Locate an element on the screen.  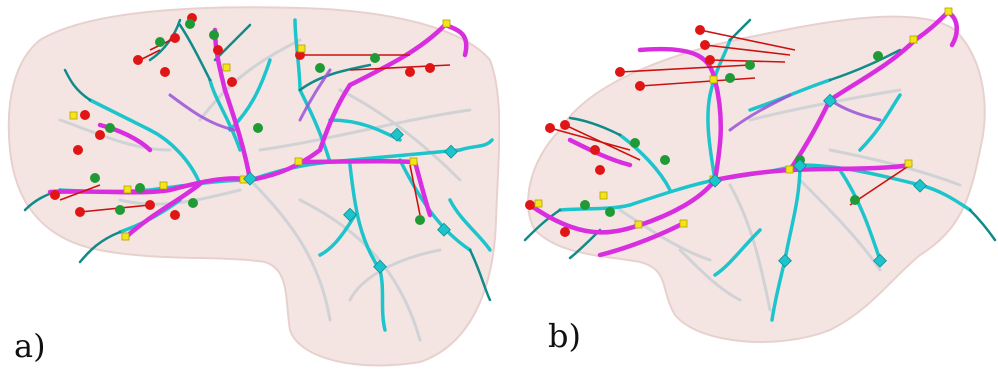
purple-vessel-tree is located at coordinates (250, 100).